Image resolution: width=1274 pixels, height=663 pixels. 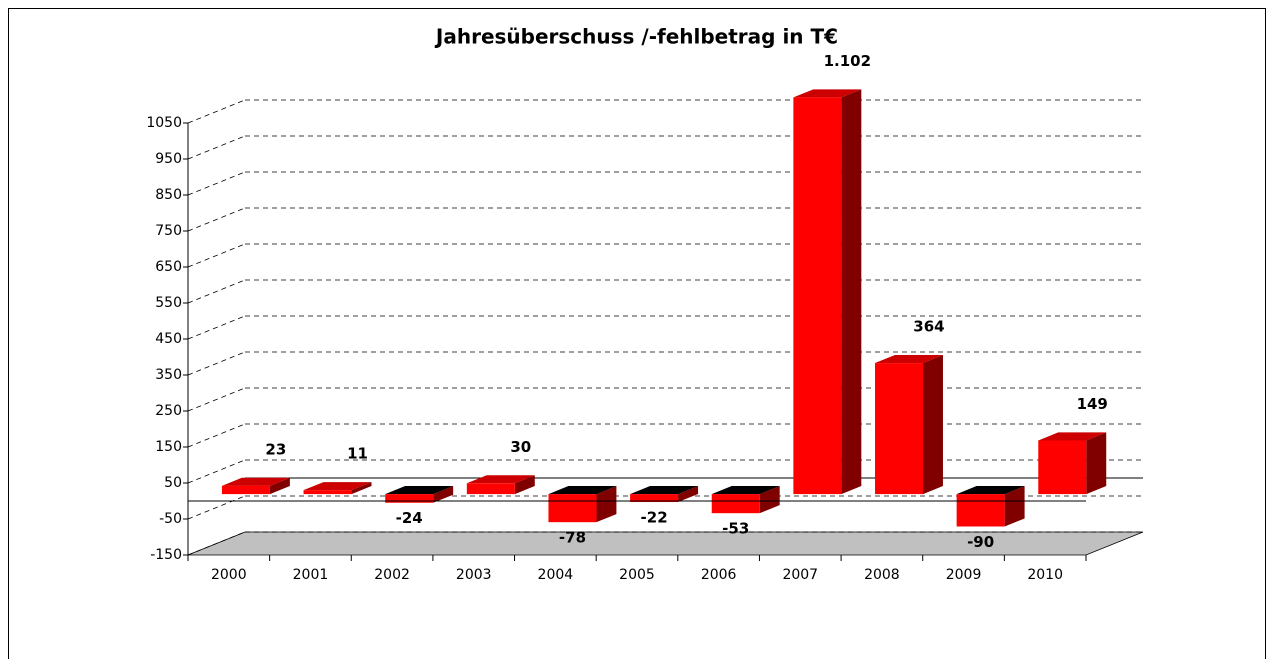 What do you see at coordinates (168, 267) in the screenshot?
I see `y-tick-label: 650` at bounding box center [168, 267].